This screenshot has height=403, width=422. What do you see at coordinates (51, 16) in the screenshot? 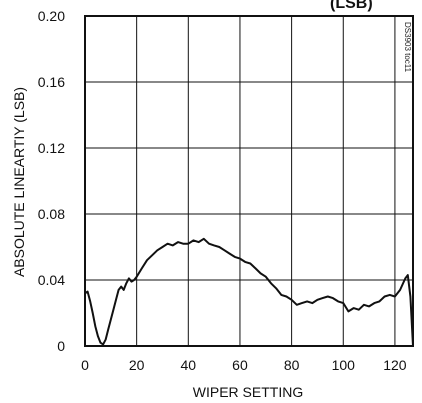
I see `y-tick-label: 0.20` at bounding box center [51, 16].